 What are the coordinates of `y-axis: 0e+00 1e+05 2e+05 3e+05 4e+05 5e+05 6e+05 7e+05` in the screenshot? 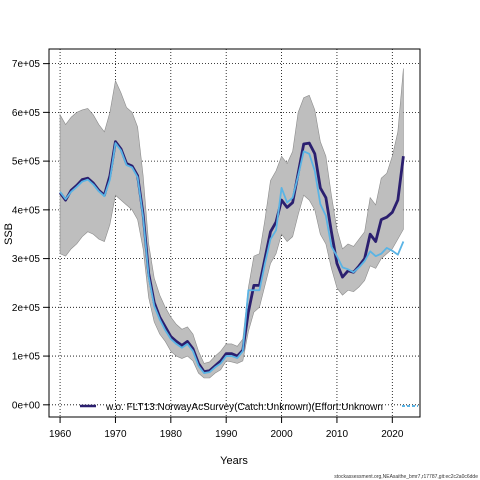 It's located at (30, 235).